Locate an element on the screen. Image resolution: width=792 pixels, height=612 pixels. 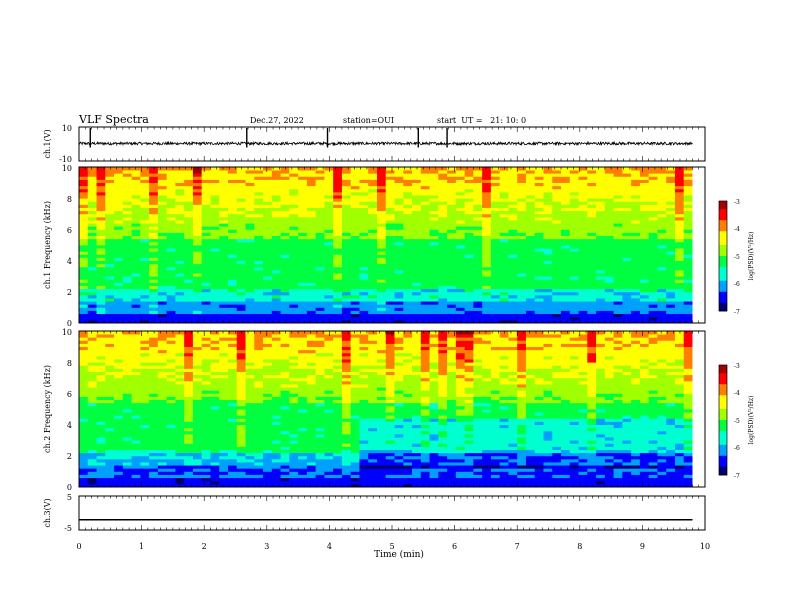
cbar1-swatch is located at coordinates (723, 285).